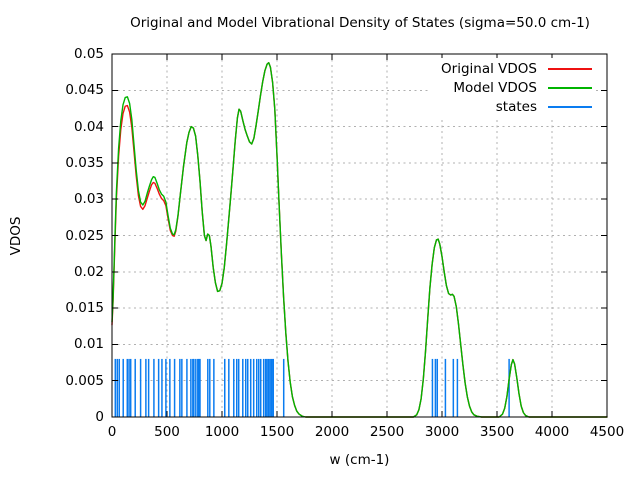 The image size is (640, 480). What do you see at coordinates (167, 432) in the screenshot?
I see `x-tick-label: 500` at bounding box center [167, 432].